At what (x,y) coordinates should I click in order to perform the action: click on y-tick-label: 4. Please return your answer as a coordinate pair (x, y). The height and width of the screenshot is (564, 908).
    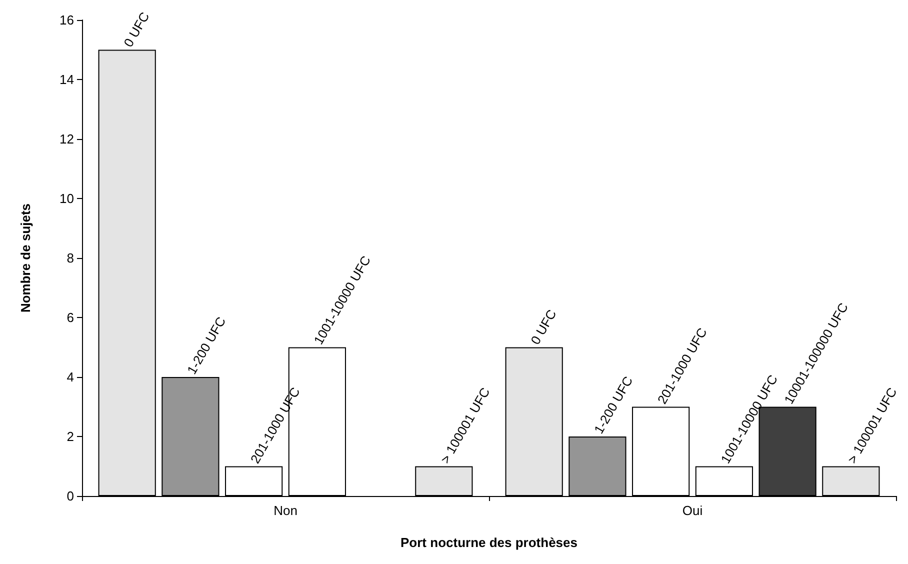
    Looking at the image, I should click on (70, 377).